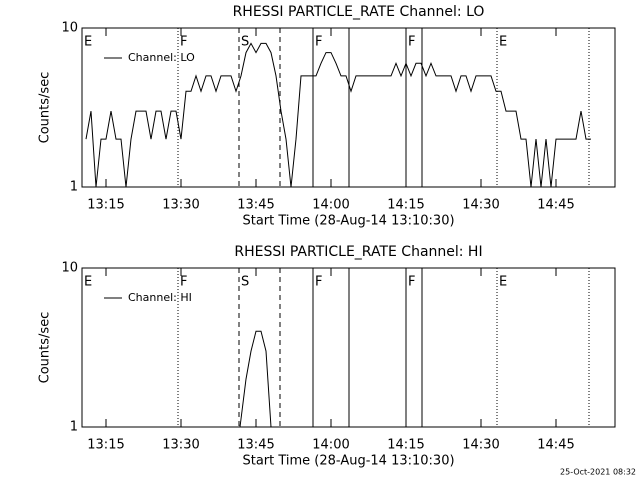 This screenshot has height=480, width=640. What do you see at coordinates (358, 252) in the screenshot?
I see `chart-title: RHESSI PARTICLE_RATE Channel: HI` at bounding box center [358, 252].